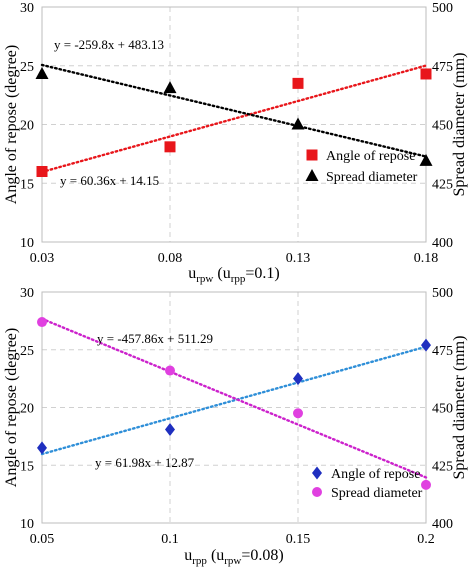 This screenshot has height=570, width=474. Describe the element at coordinates (262, 555) in the screenshot. I see `x-axis-label-part: =0.08)` at that location.